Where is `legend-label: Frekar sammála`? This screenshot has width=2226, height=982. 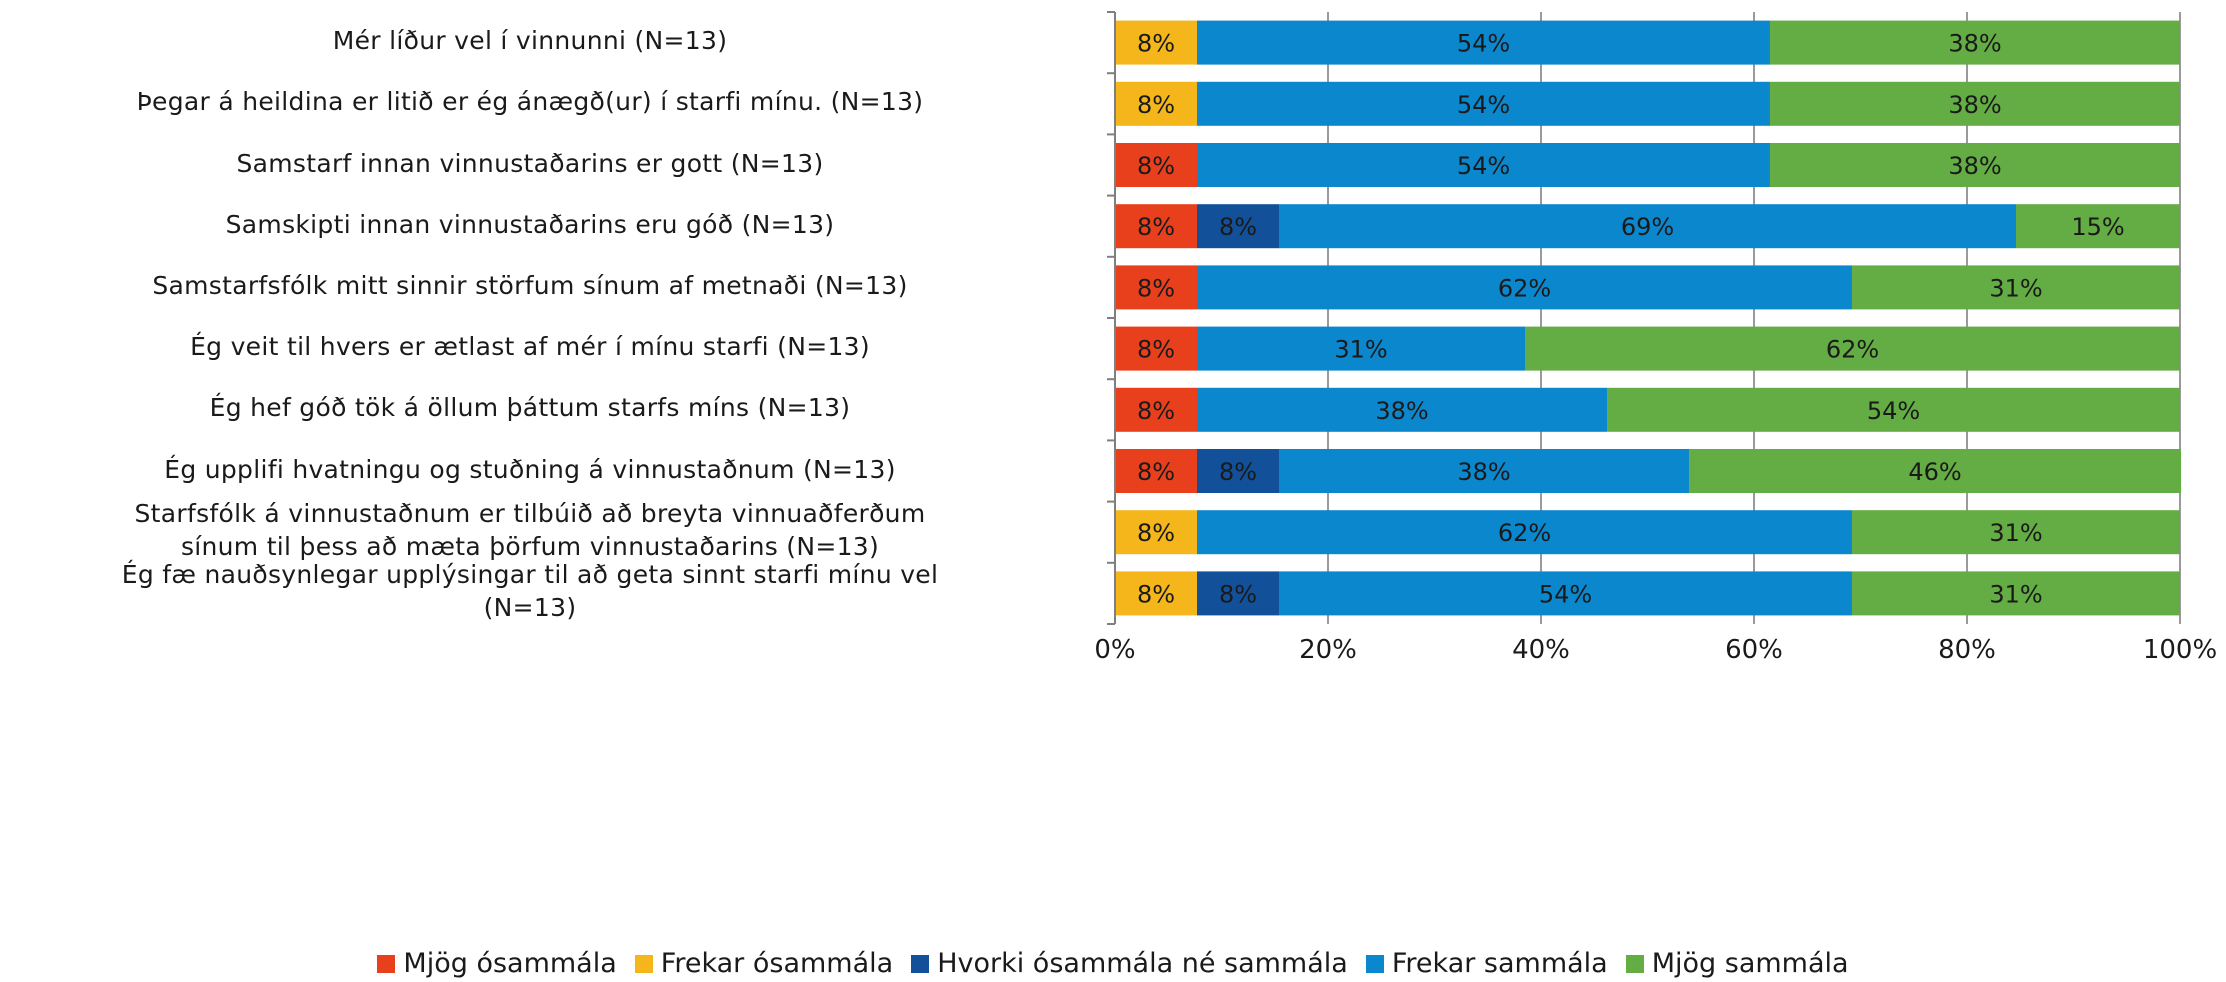 legend-label: Frekar sammála is located at coordinates (1499, 963).